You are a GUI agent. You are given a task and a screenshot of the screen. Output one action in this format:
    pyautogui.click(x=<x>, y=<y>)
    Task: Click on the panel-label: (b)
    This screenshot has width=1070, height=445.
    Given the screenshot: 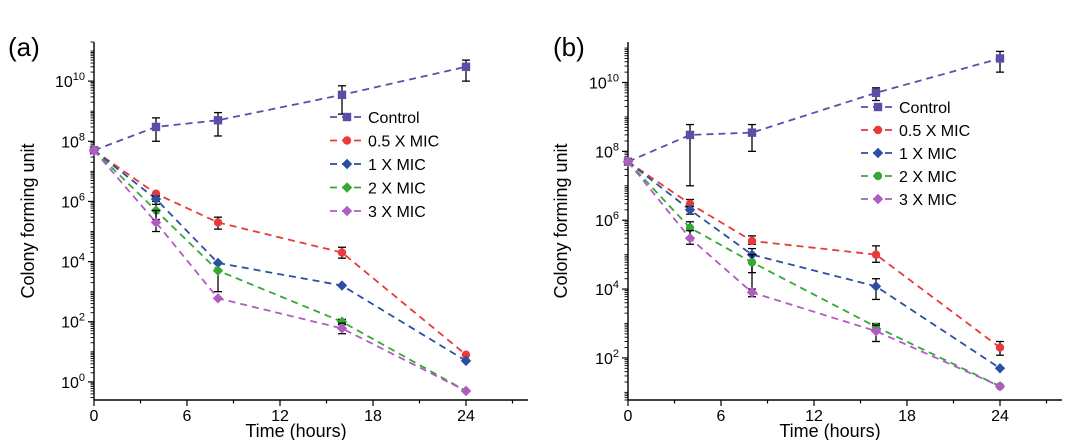 What is the action you would take?
    pyautogui.click(x=569, y=47)
    